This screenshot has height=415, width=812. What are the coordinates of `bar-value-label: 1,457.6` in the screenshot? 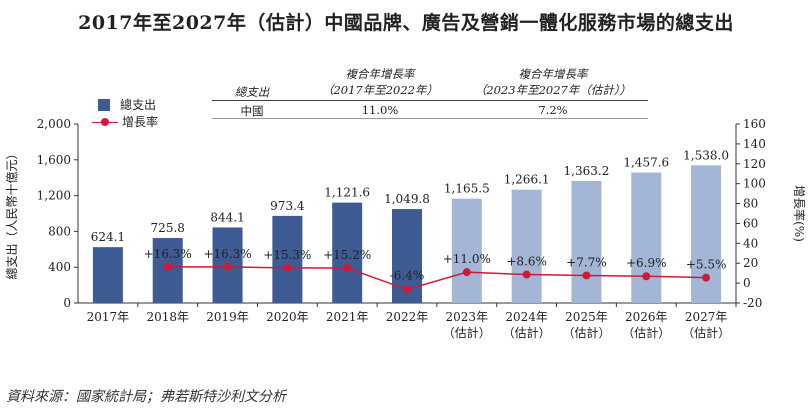 It's located at (646, 163).